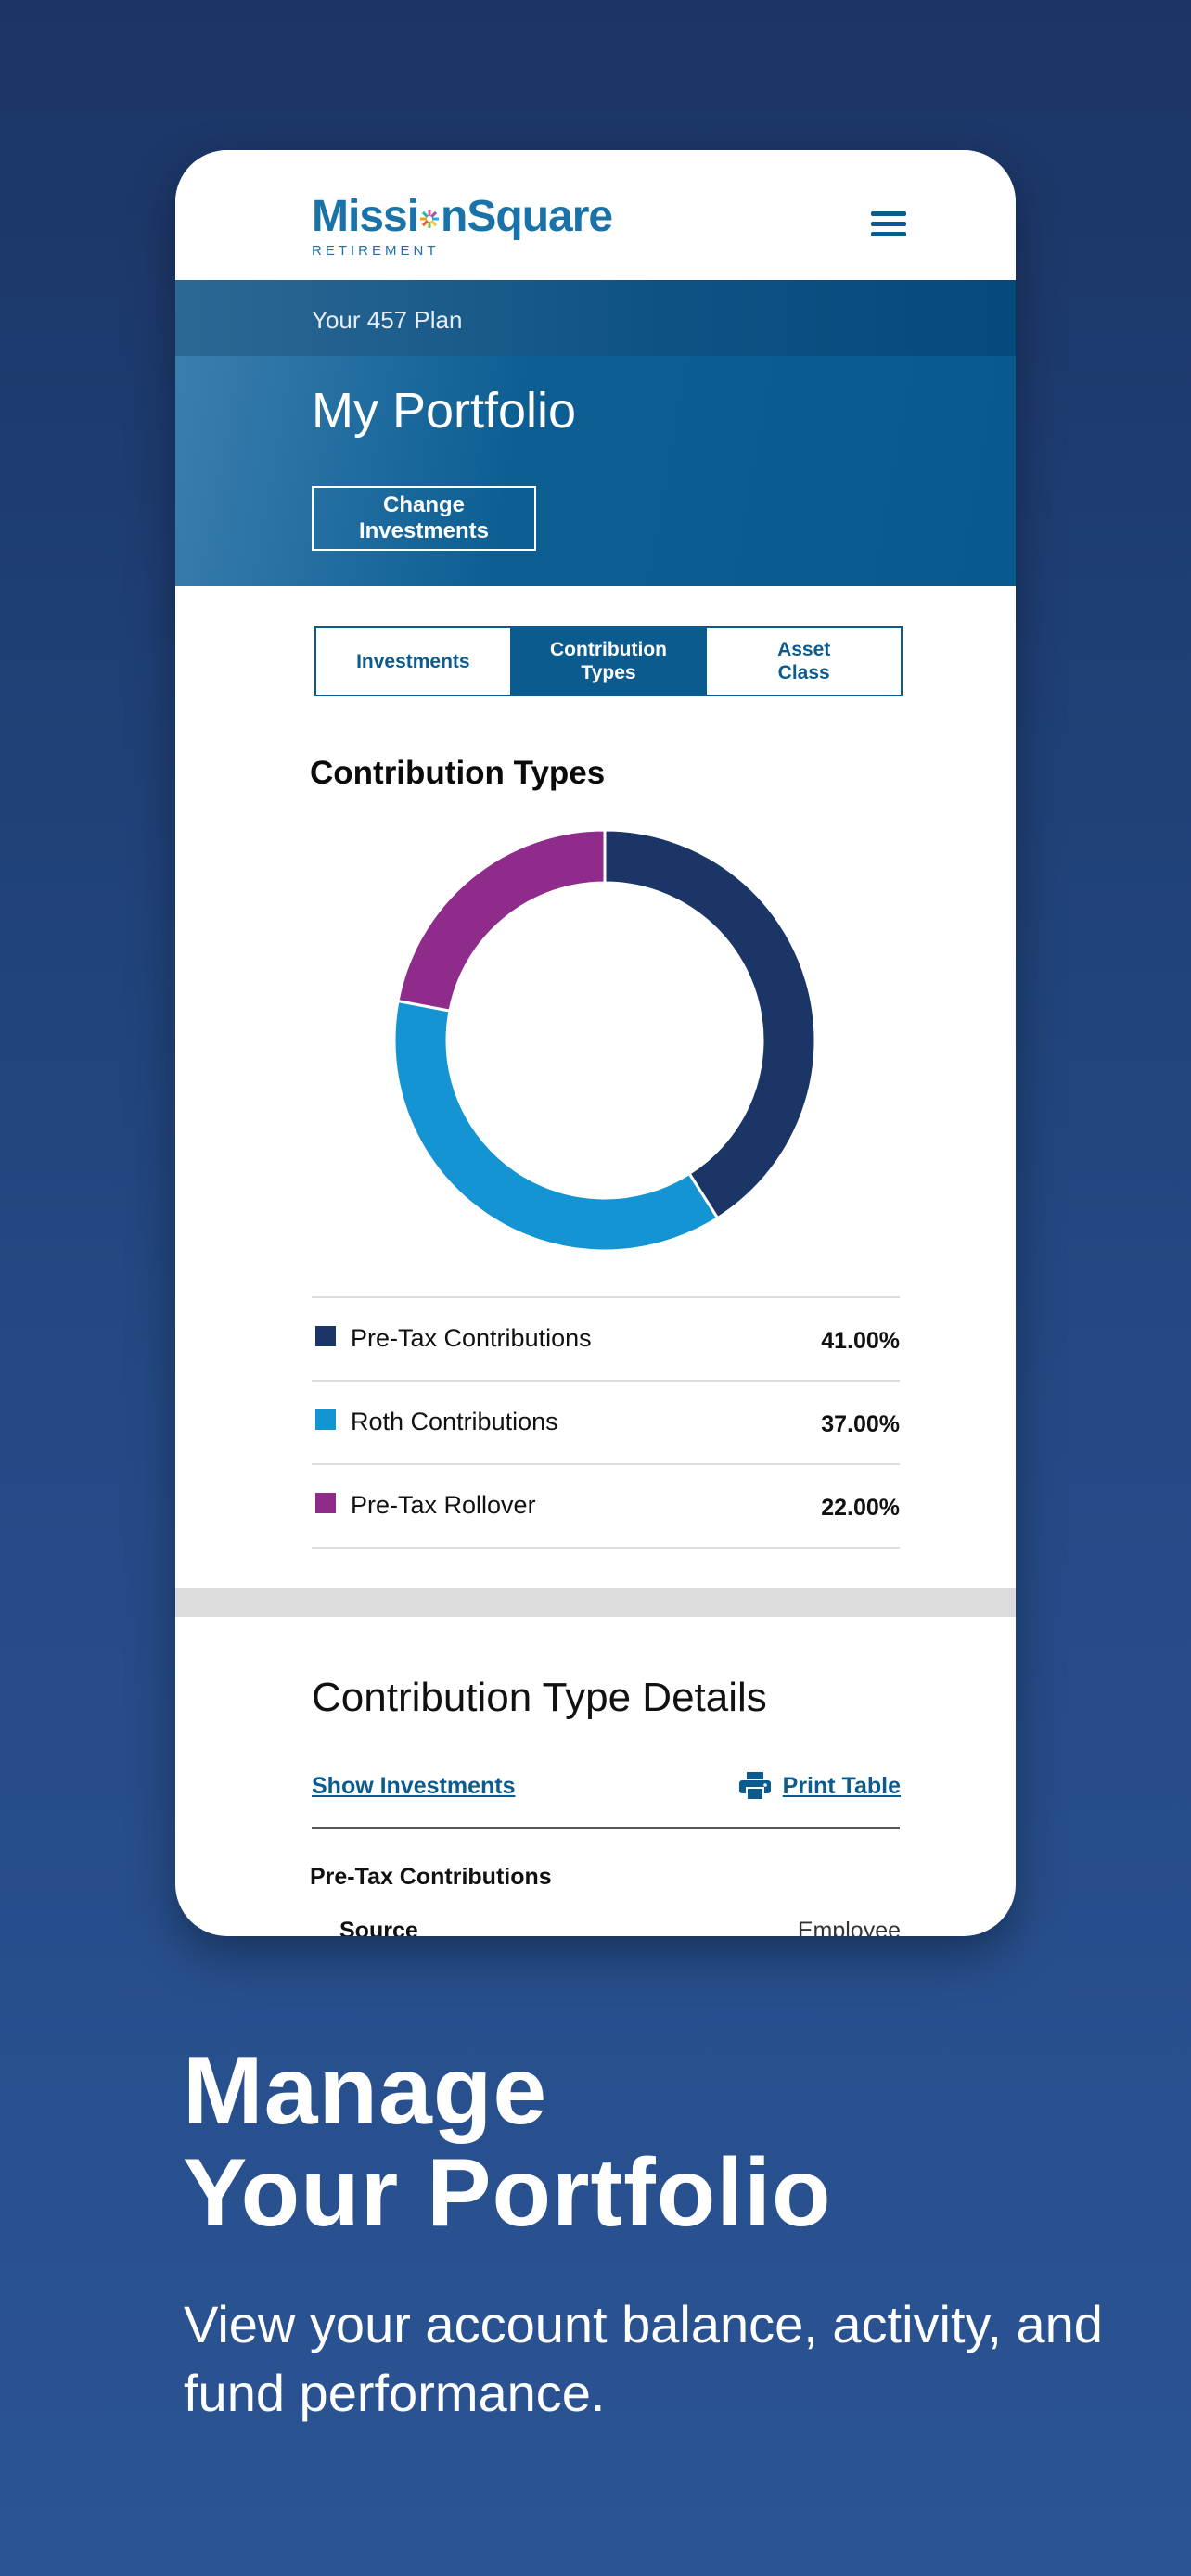  I want to click on headline-line-2: Your Portfolio, so click(508, 2193).